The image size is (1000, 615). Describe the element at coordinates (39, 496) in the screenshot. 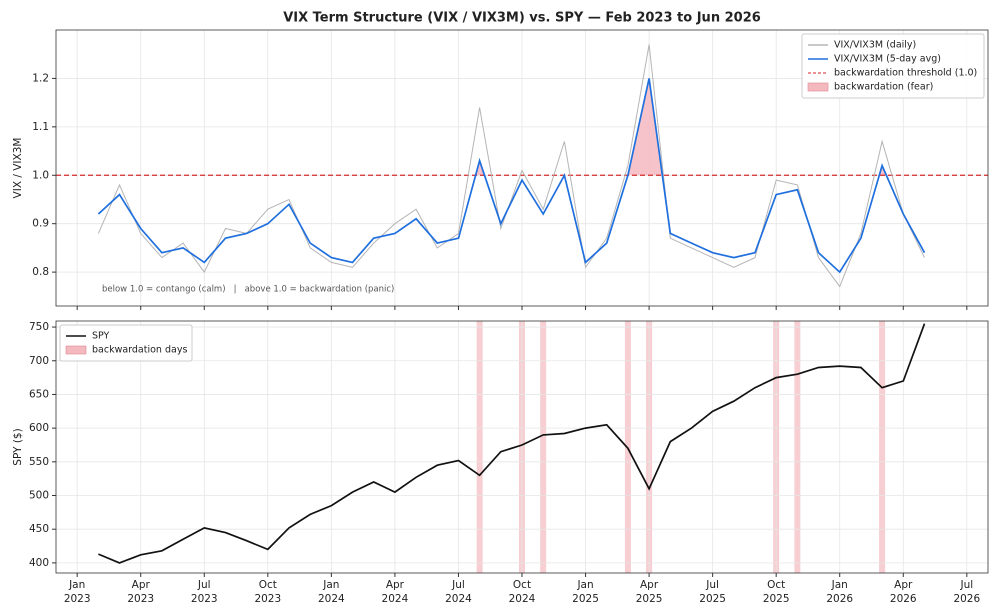

I see `y-tick-label: 500` at that location.